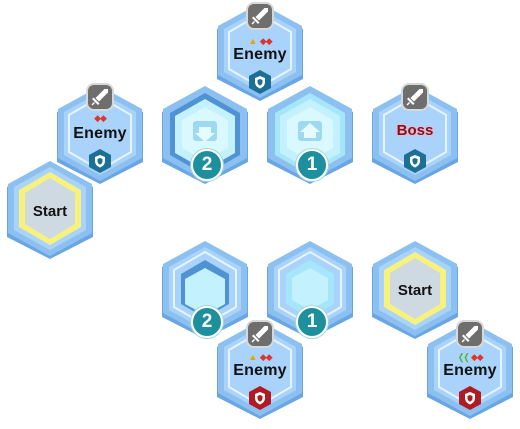  I want to click on enemy-tile-top: ▲ ◆◆ Enemy, so click(260, 52).